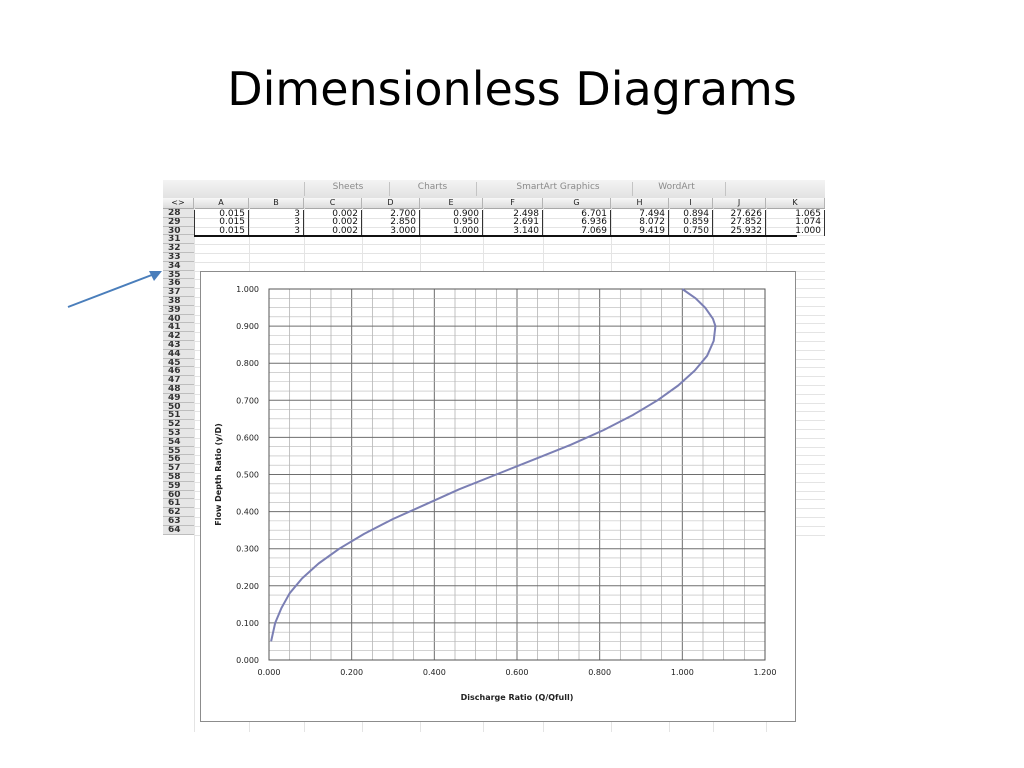 Image resolution: width=1024 pixels, height=768 pixels. Describe the element at coordinates (178, 398) in the screenshot. I see `row-header-49: 49` at that location.